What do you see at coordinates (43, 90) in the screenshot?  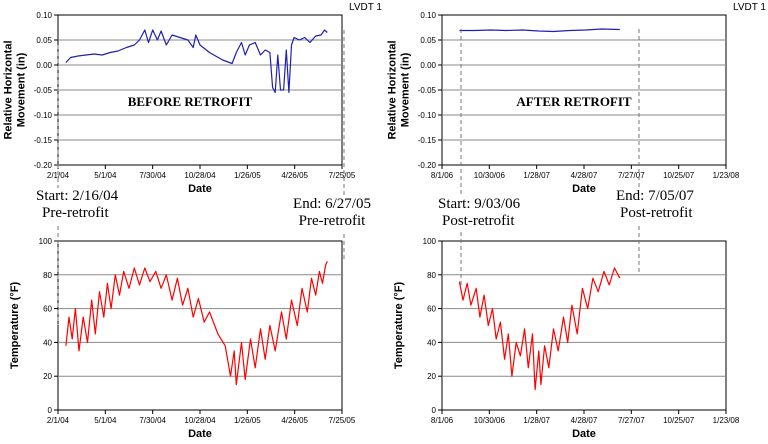 I see `before-movement-y-tick-label: -0.05` at bounding box center [43, 90].